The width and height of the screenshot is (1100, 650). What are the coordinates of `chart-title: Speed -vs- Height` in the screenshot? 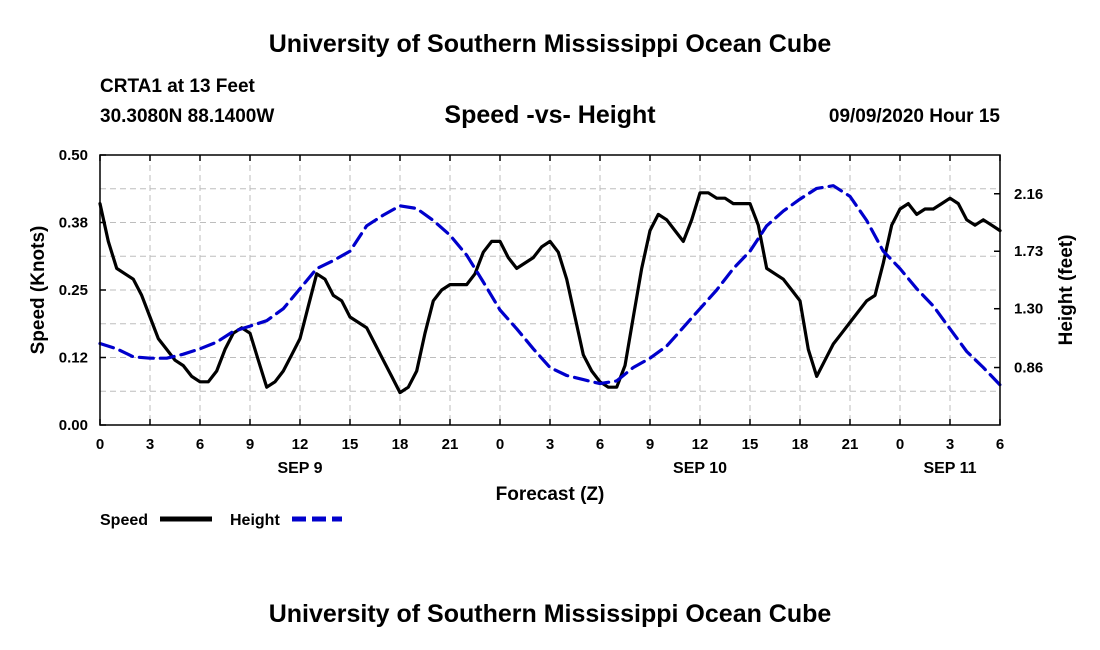 It's located at (550, 115).